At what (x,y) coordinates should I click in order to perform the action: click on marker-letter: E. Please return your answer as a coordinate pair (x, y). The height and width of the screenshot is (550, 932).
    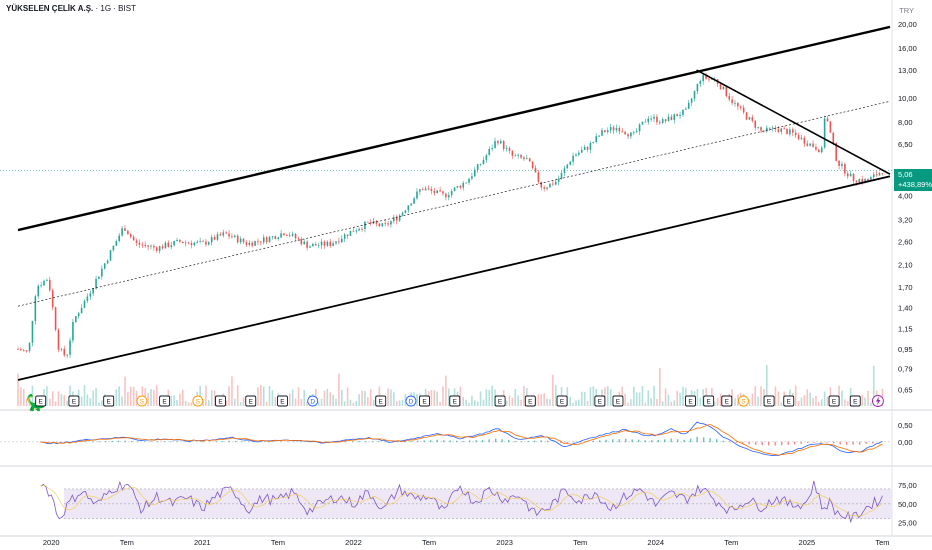
    Looking at the image, I should click on (164, 402).